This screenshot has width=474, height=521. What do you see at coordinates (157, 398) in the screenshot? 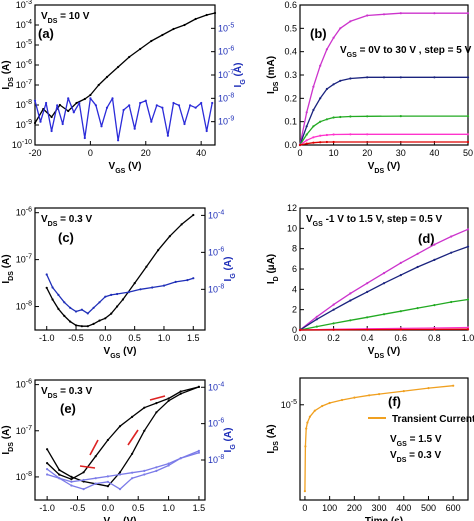
I see `sweep-arrow` at bounding box center [157, 398].